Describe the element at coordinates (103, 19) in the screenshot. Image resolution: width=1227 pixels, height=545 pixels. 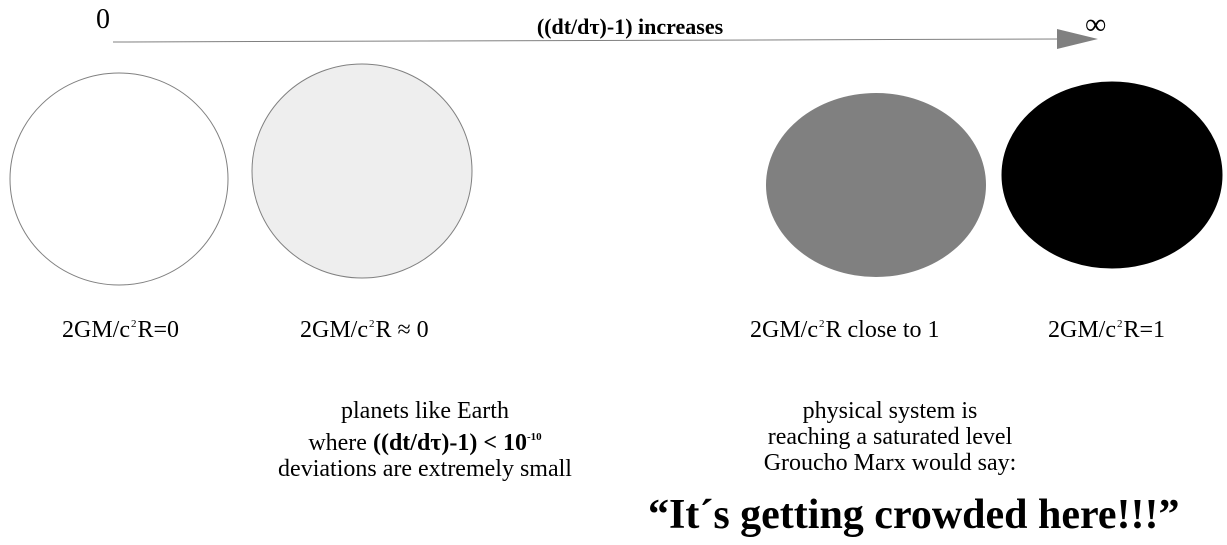
I see `axis-start-label: 0` at that location.